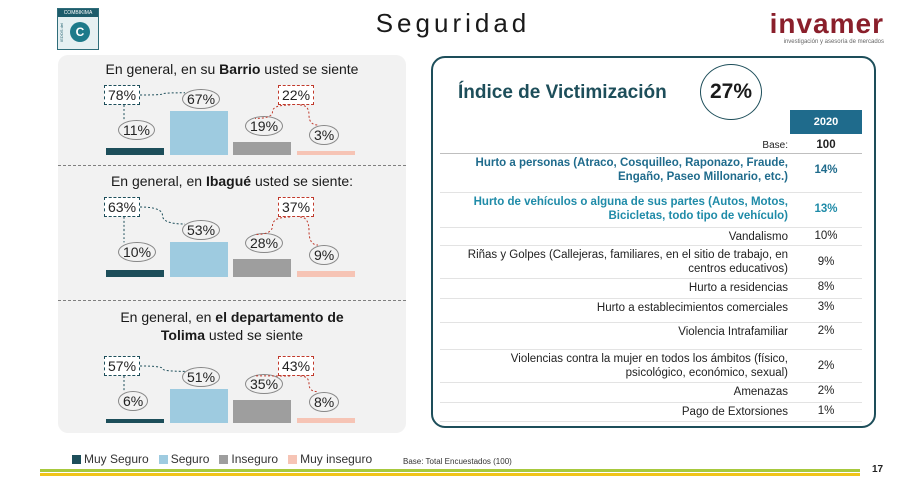 Image resolution: width=906 pixels, height=494 pixels. What do you see at coordinates (264, 242) in the screenshot?
I see `data-label-inseguro: 28%` at bounding box center [264, 242].